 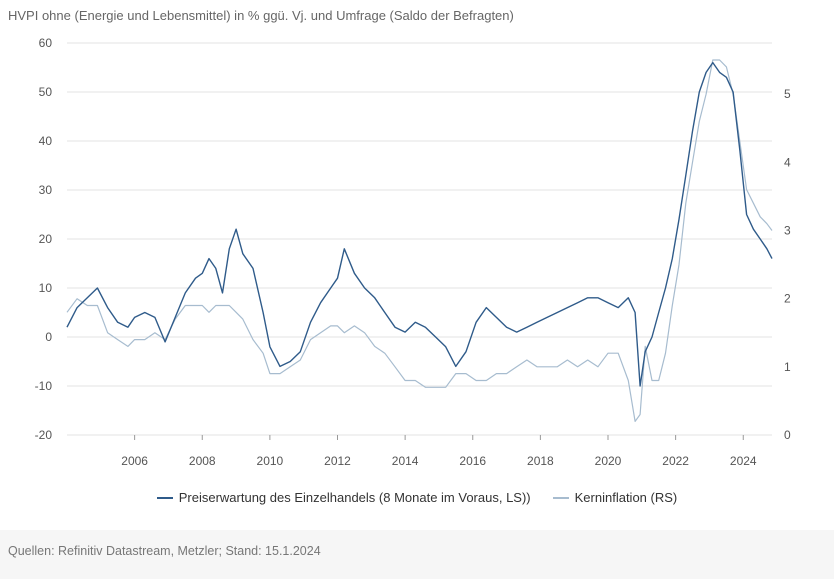 I want to click on x-tick-label: 2014, so click(x=405, y=461).